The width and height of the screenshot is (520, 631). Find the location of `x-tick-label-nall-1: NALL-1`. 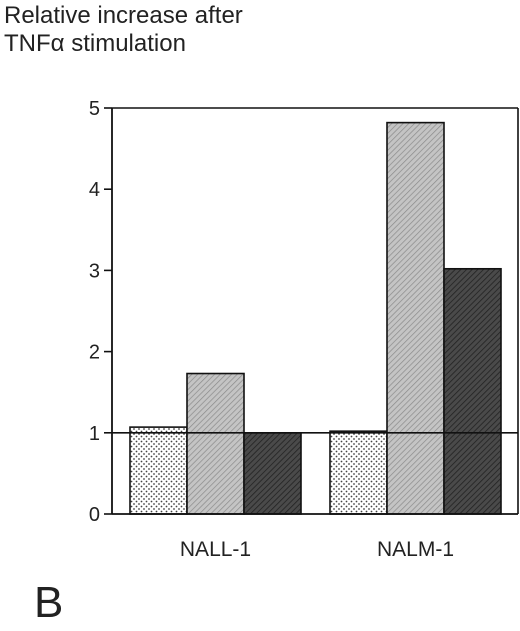

x-tick-label-nall-1: NALL-1 is located at coordinates (215, 549).